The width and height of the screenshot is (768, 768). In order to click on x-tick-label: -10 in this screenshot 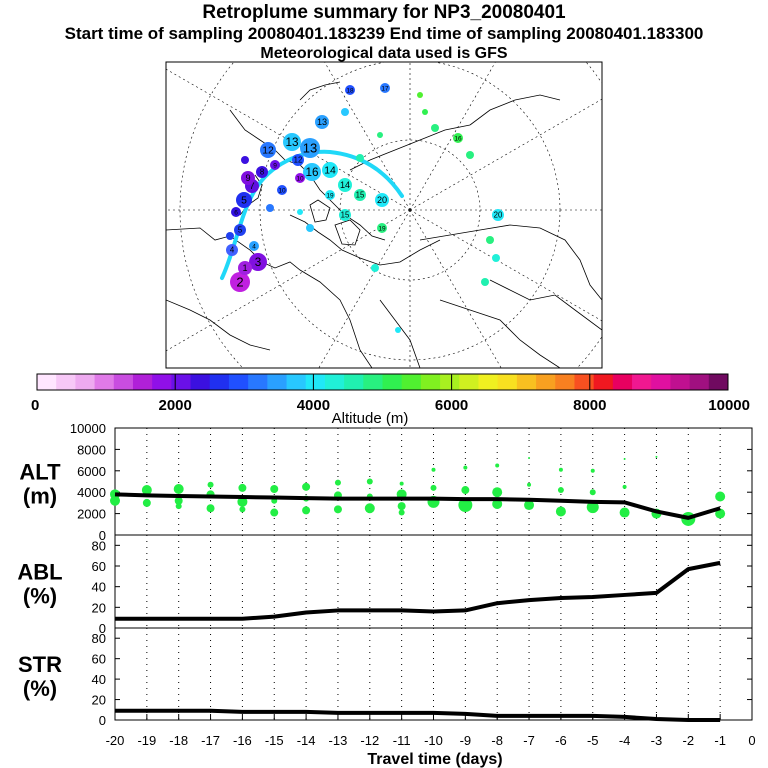, I will do `click(433, 740)`.